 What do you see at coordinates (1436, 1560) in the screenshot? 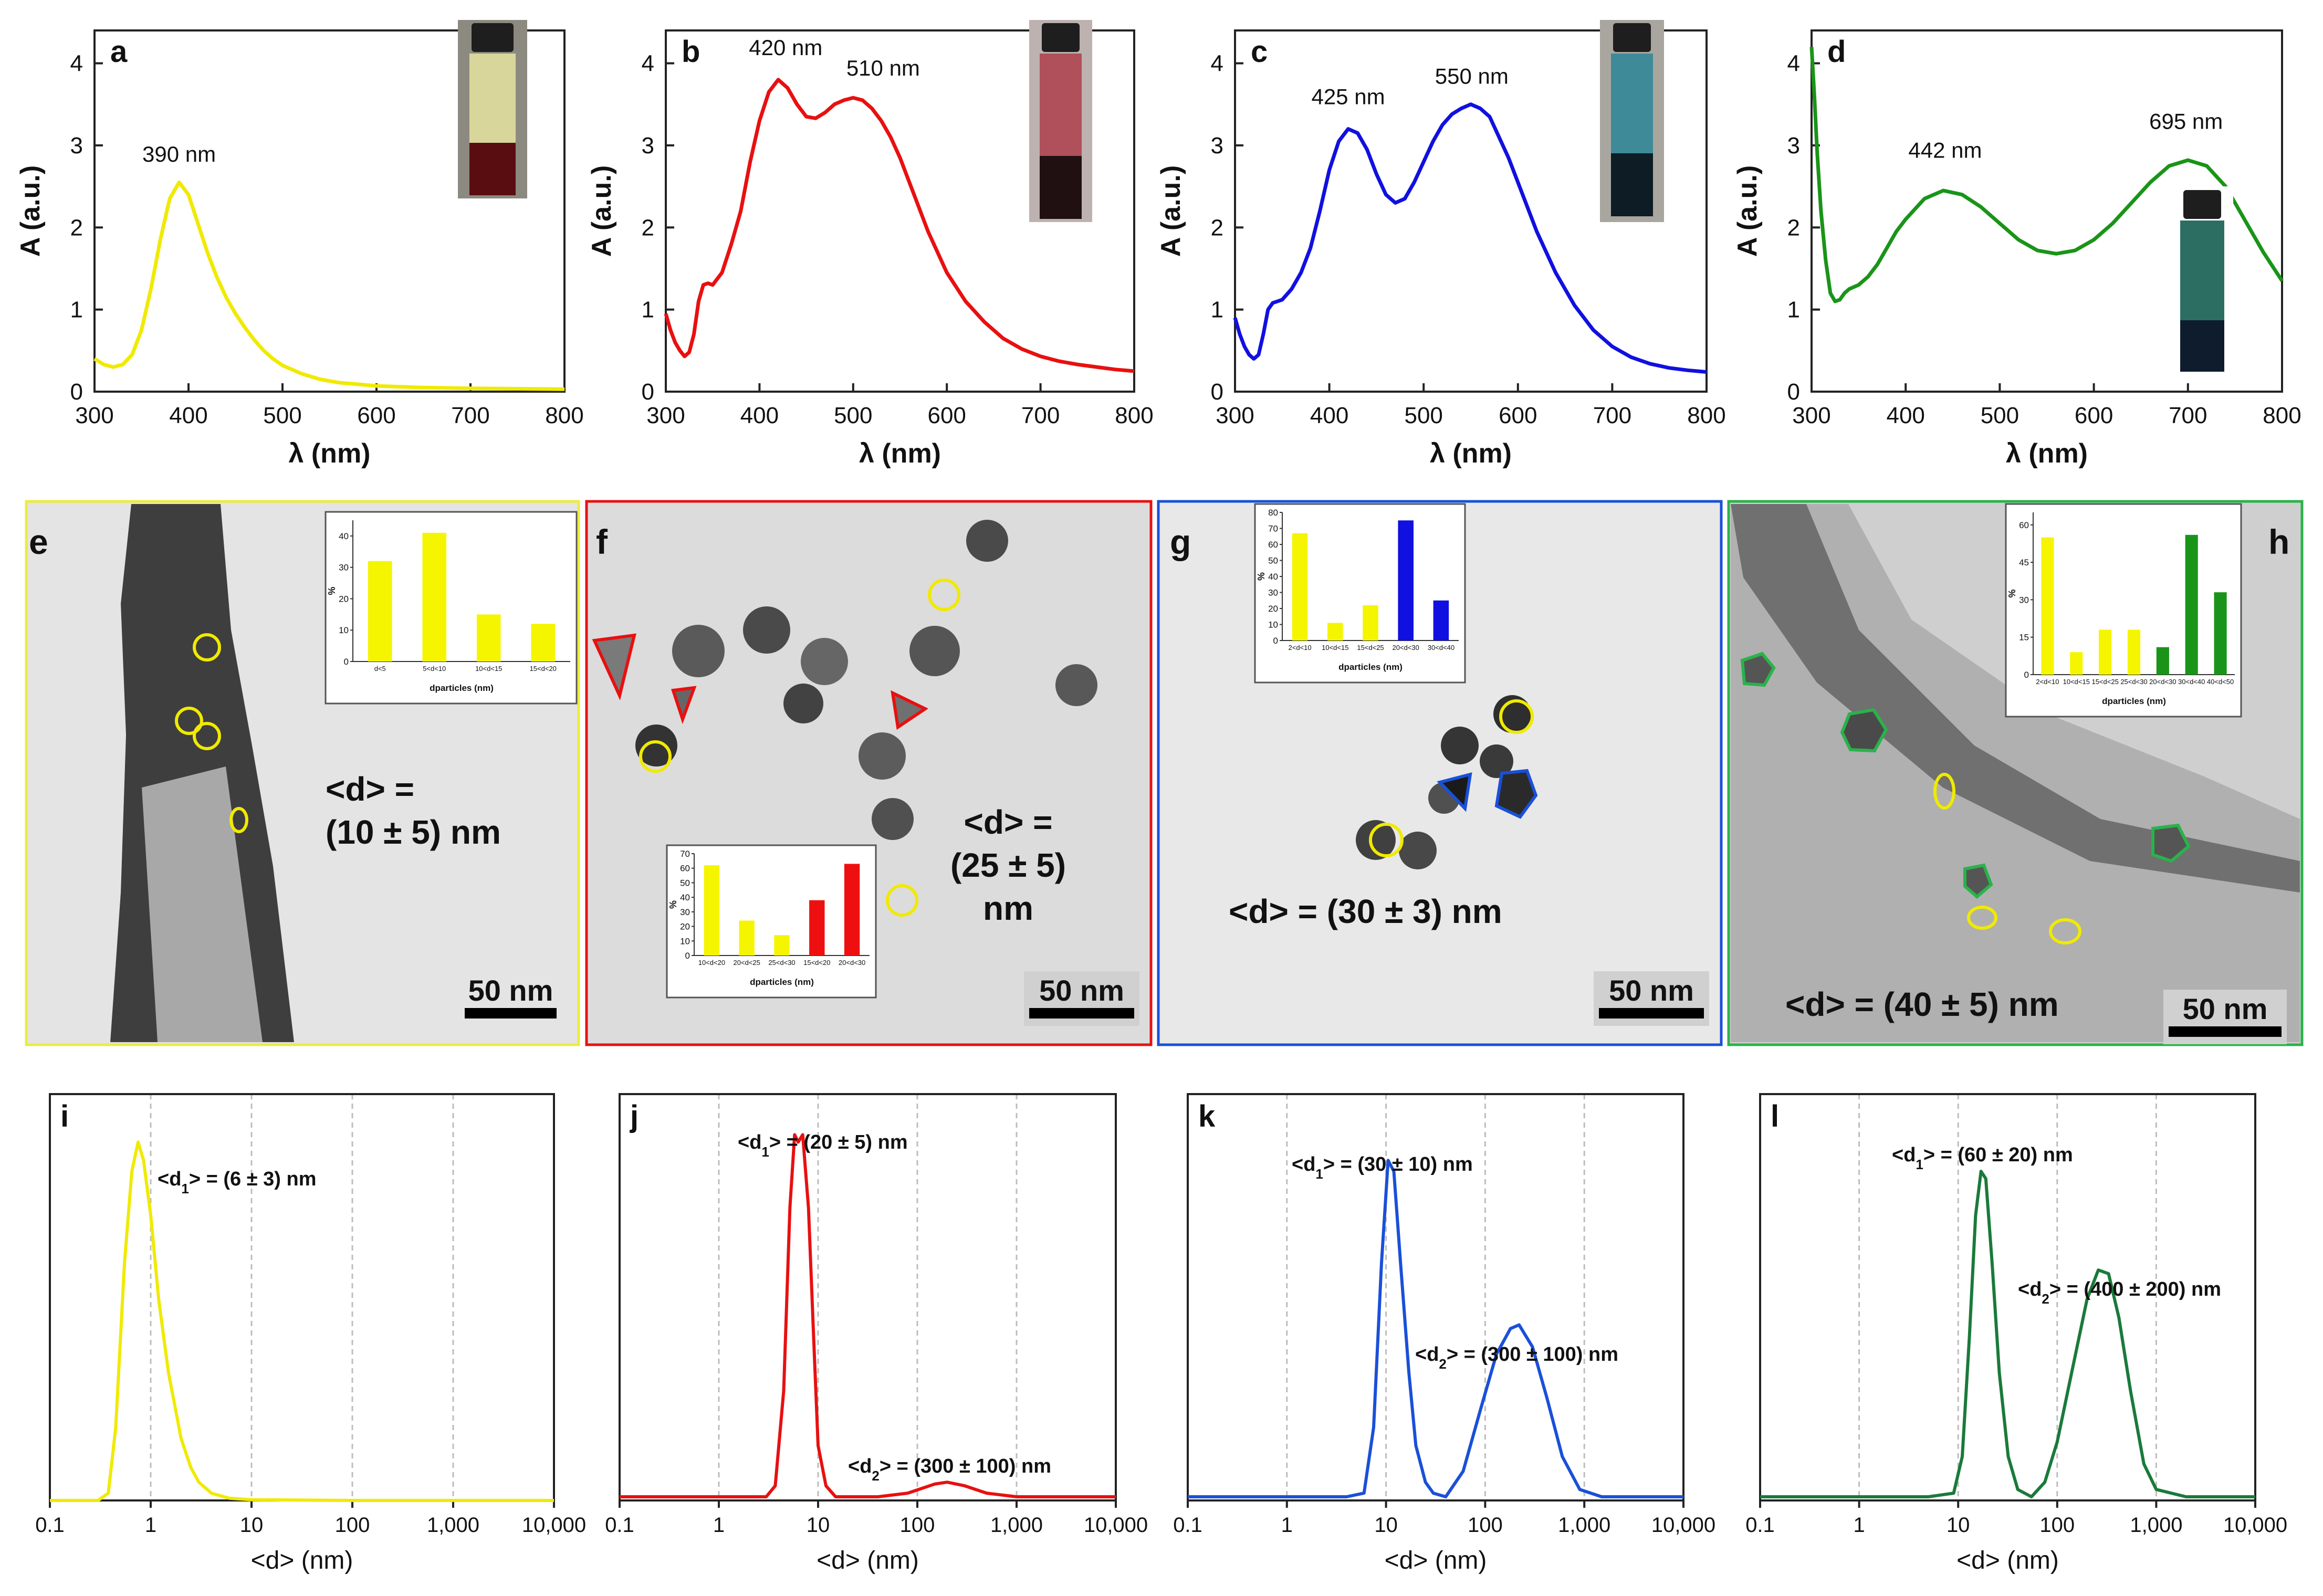
I see `x-axis-label: <d> (nm)` at bounding box center [1436, 1560].